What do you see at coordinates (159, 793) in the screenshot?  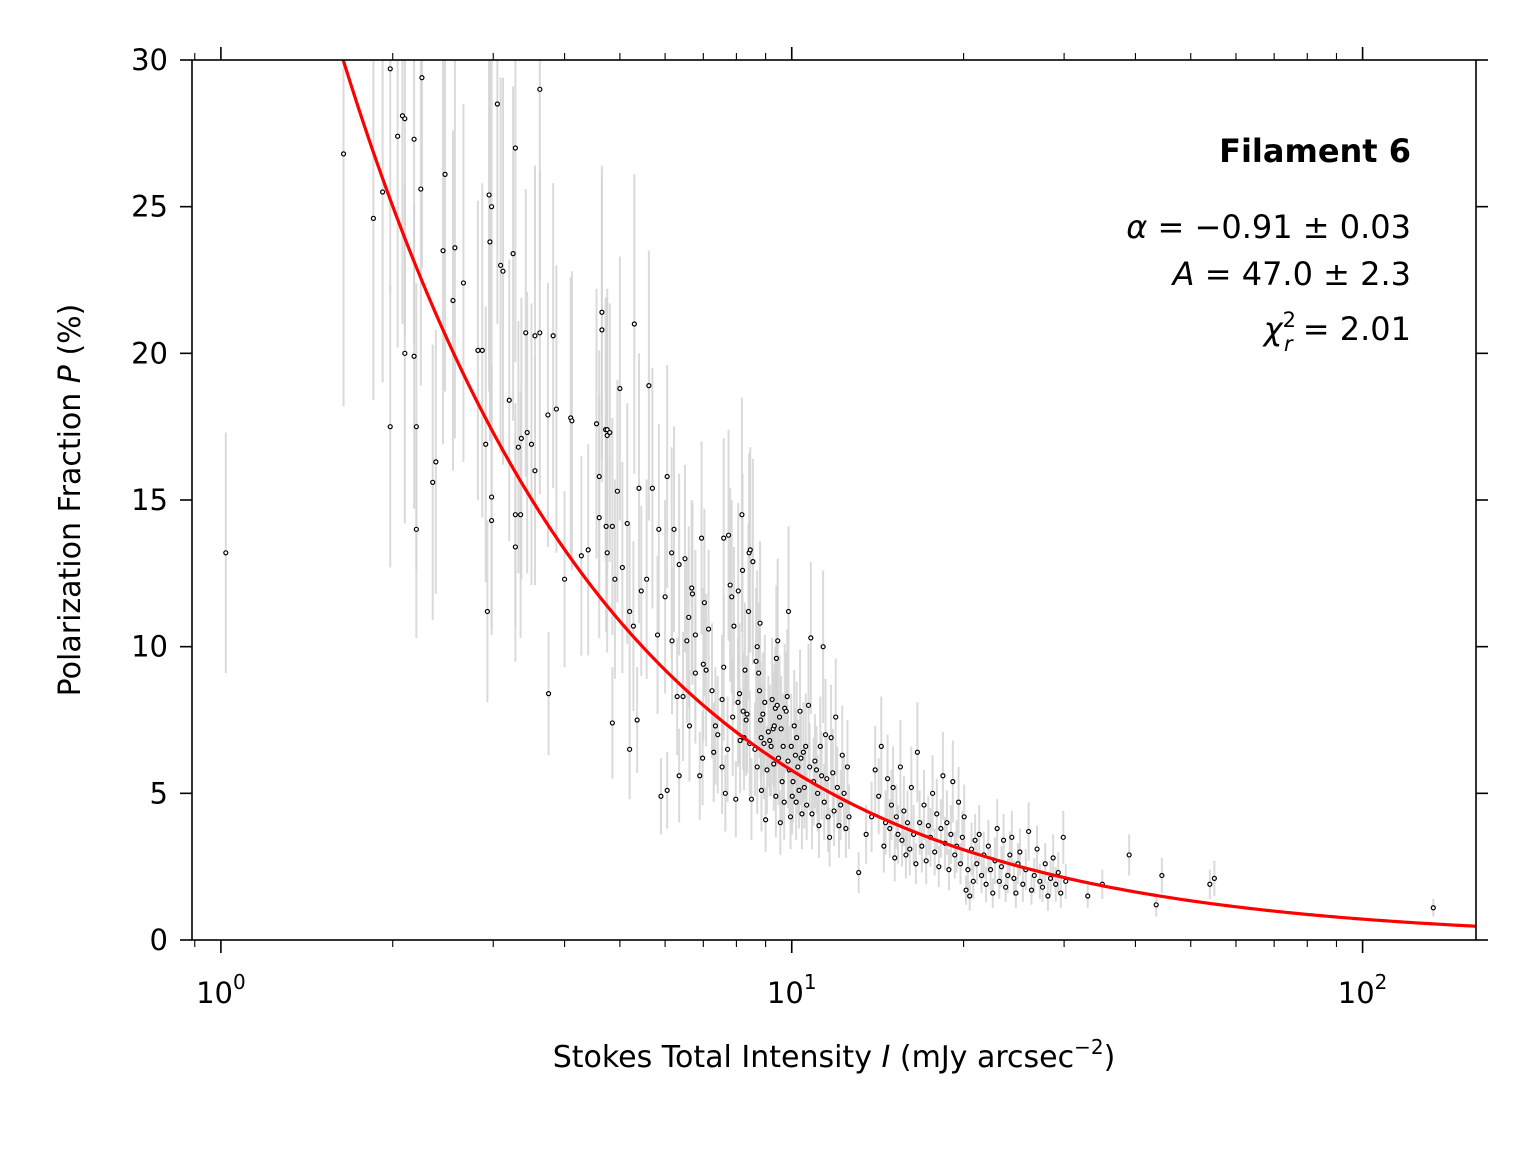 I see `y-tick-label: 5` at bounding box center [159, 793].